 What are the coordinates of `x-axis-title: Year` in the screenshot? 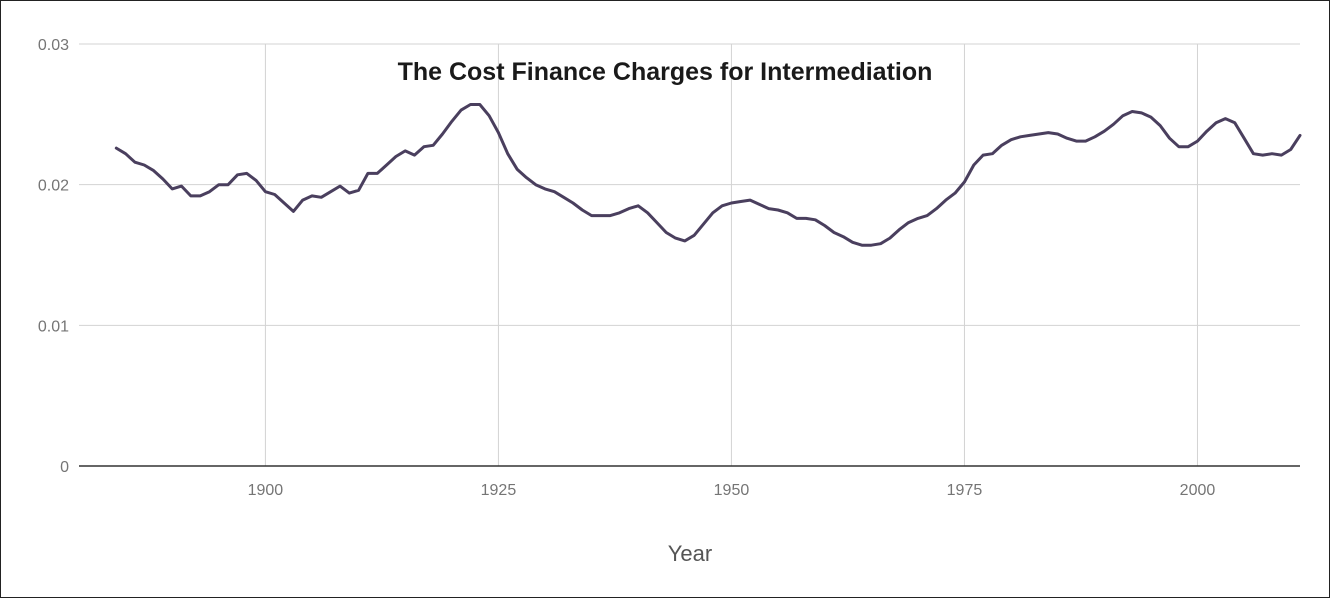 It's located at (690, 553).